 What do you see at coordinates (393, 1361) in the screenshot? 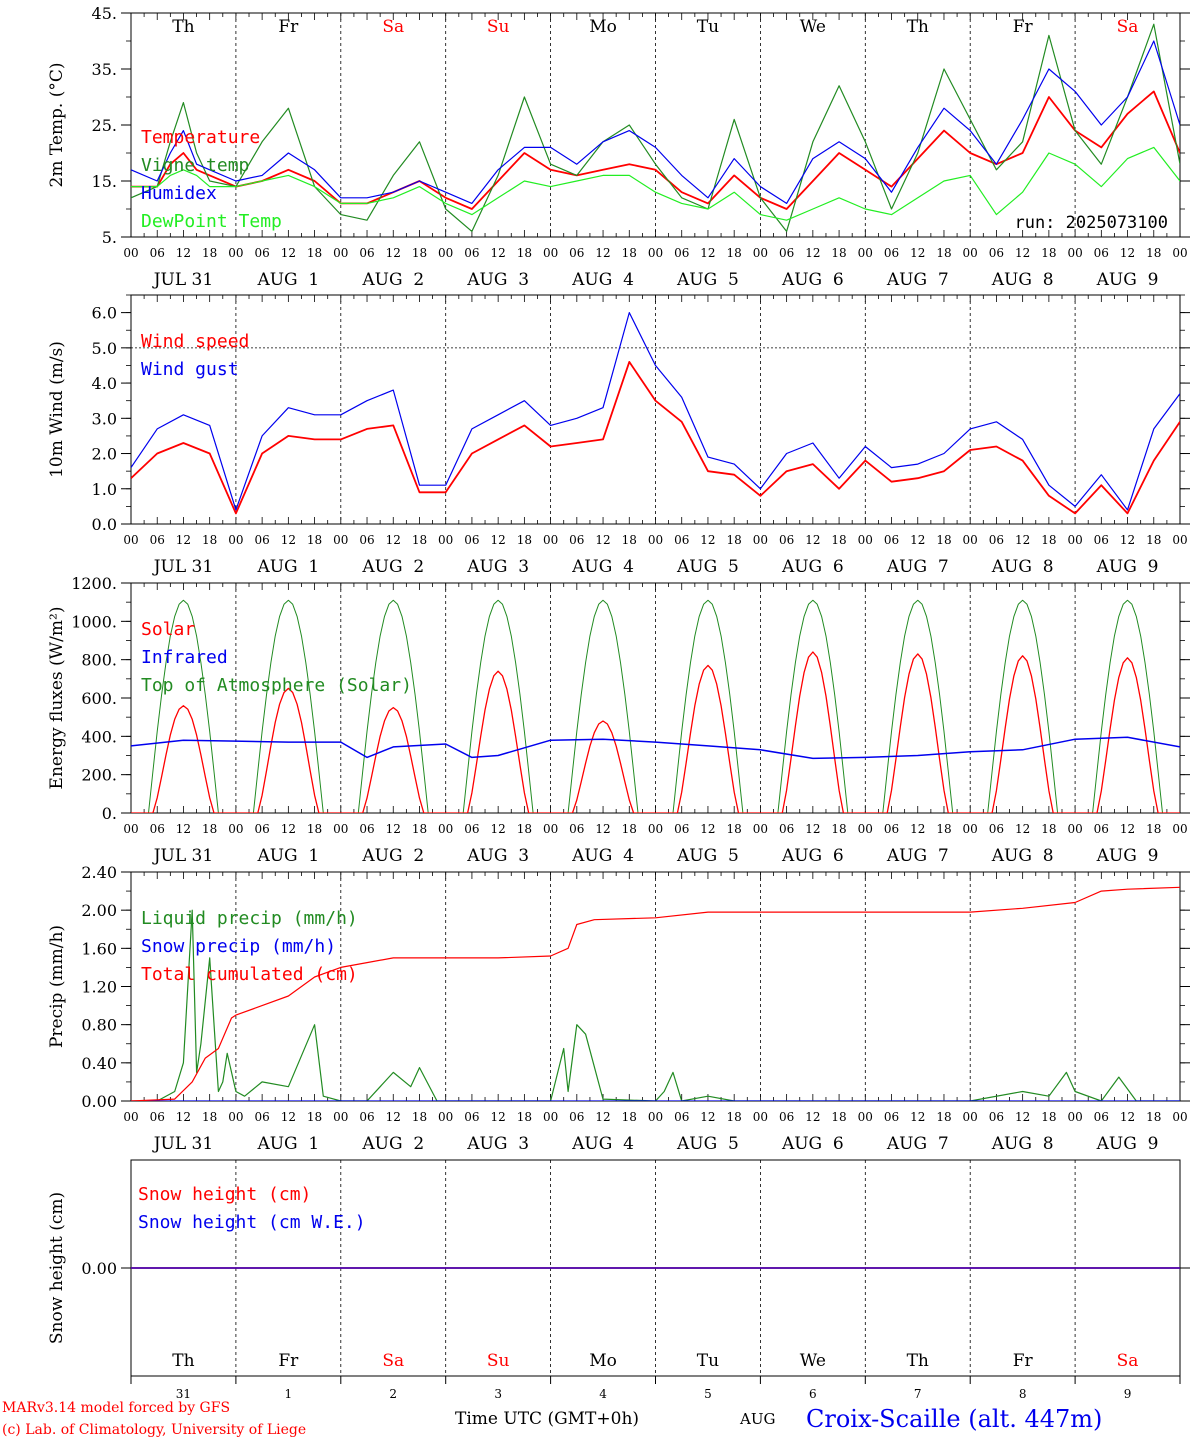
I see `day-name-label: Sa` at bounding box center [393, 1361].